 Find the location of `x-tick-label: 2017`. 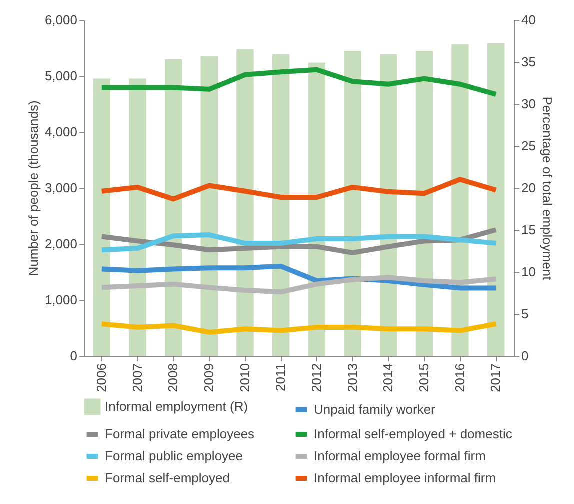

x-tick-label: 2017 is located at coordinates (496, 378).